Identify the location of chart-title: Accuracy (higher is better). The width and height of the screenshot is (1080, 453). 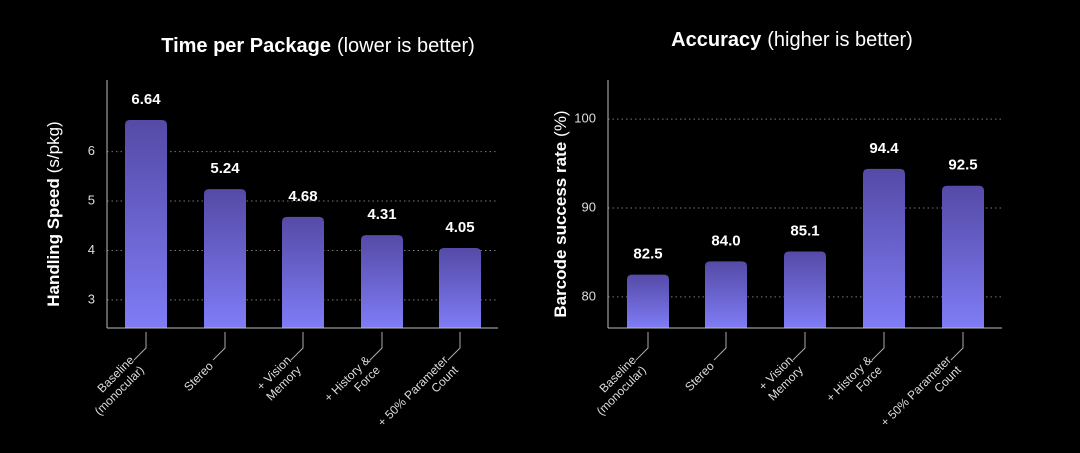
(792, 40).